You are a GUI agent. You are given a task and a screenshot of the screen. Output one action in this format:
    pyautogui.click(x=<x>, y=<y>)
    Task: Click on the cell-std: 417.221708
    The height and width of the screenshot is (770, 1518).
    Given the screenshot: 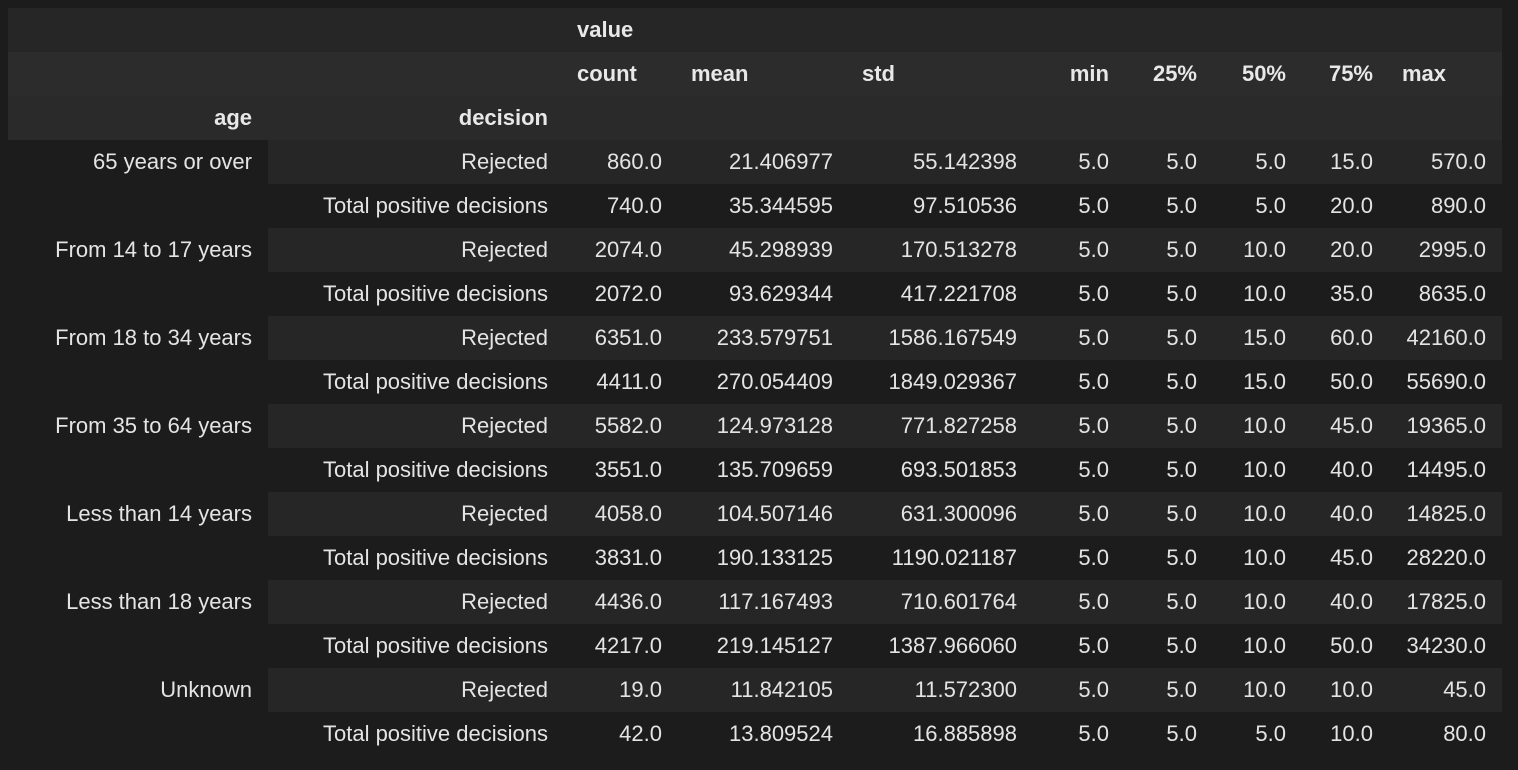 What is the action you would take?
    pyautogui.click(x=958, y=293)
    